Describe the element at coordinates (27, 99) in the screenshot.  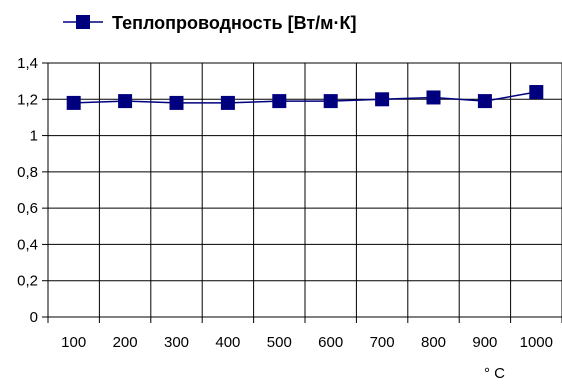
I see `y-tick-label: 1,2` at that location.